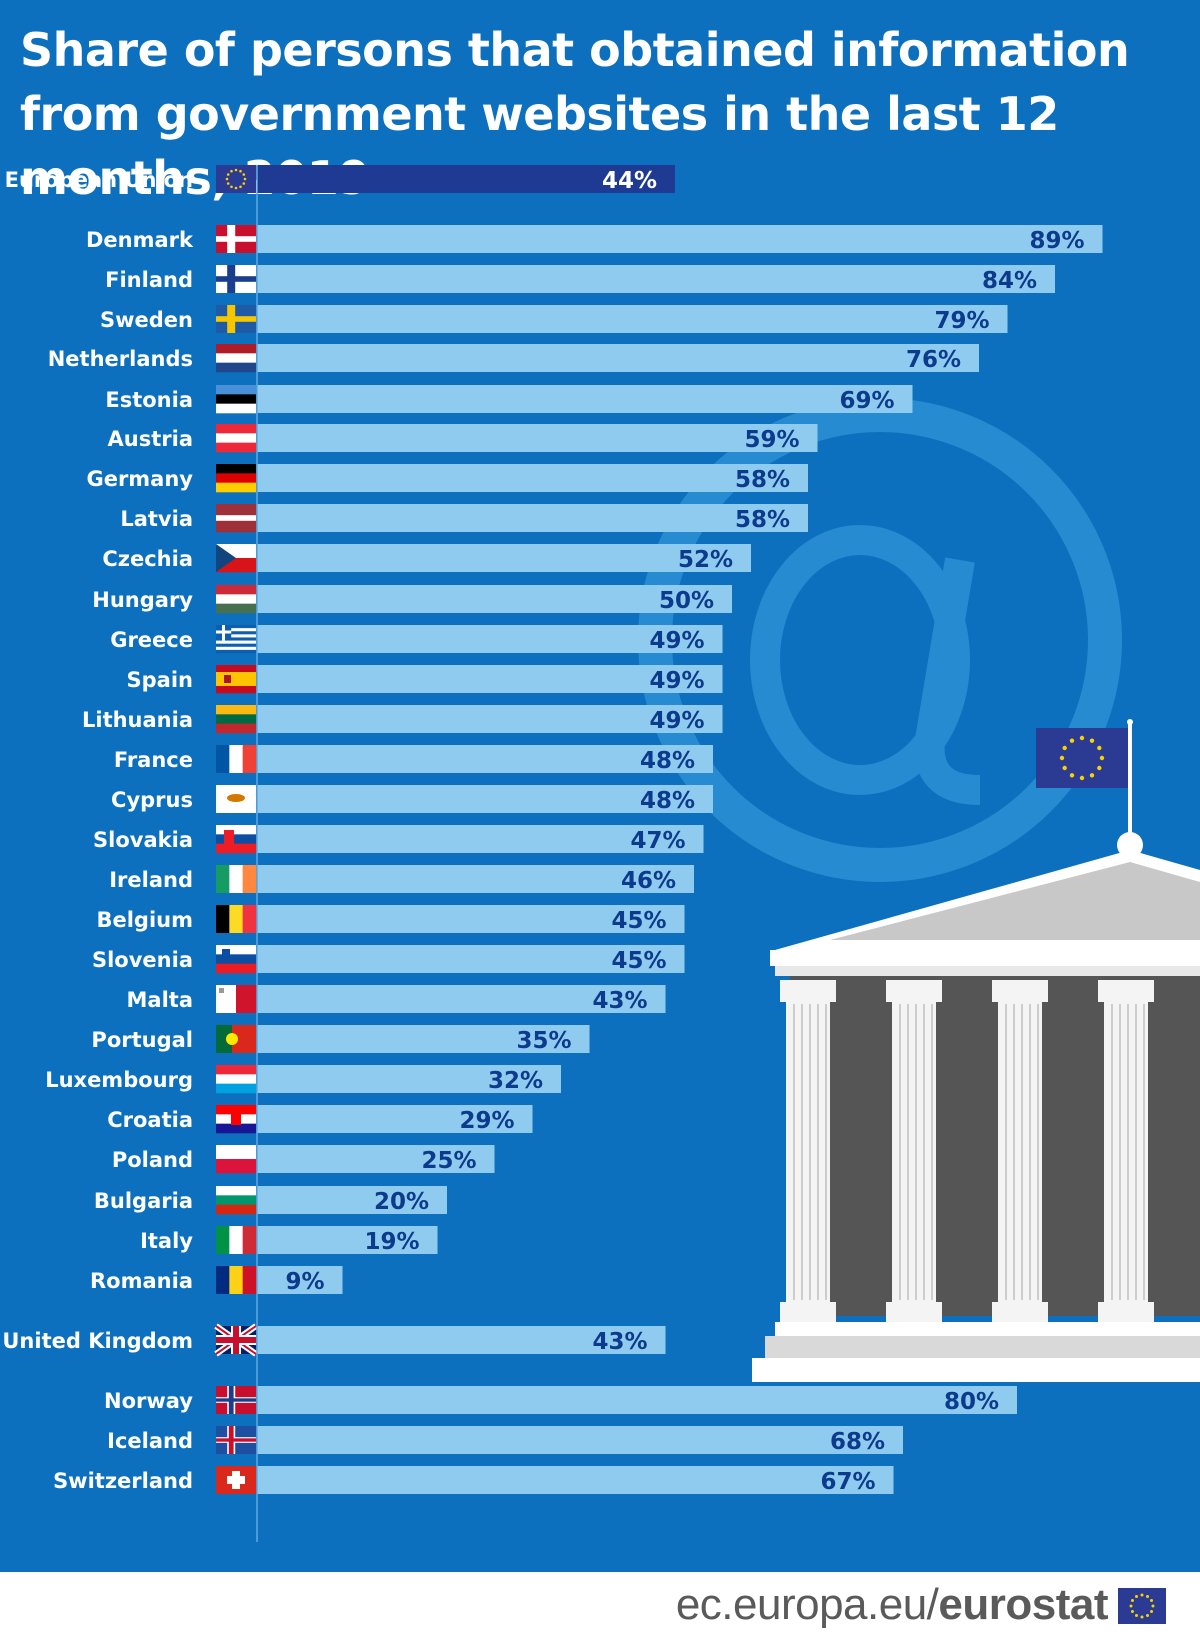  Describe the element at coordinates (303, 1159) in the screenshot. I see `bar-row-poland: Poland 25%` at that location.